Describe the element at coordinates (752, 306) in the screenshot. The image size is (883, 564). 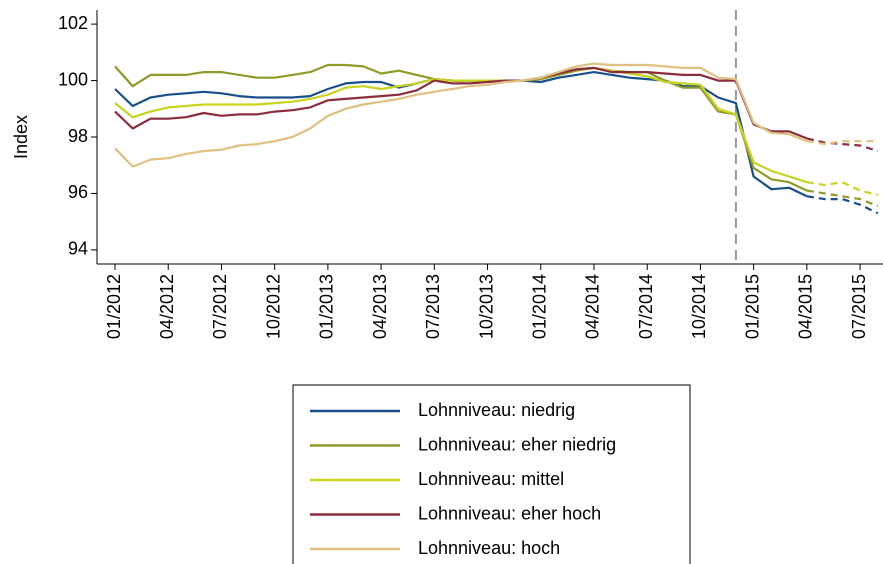
I see `x-tick-label: 01/2015` at that location.